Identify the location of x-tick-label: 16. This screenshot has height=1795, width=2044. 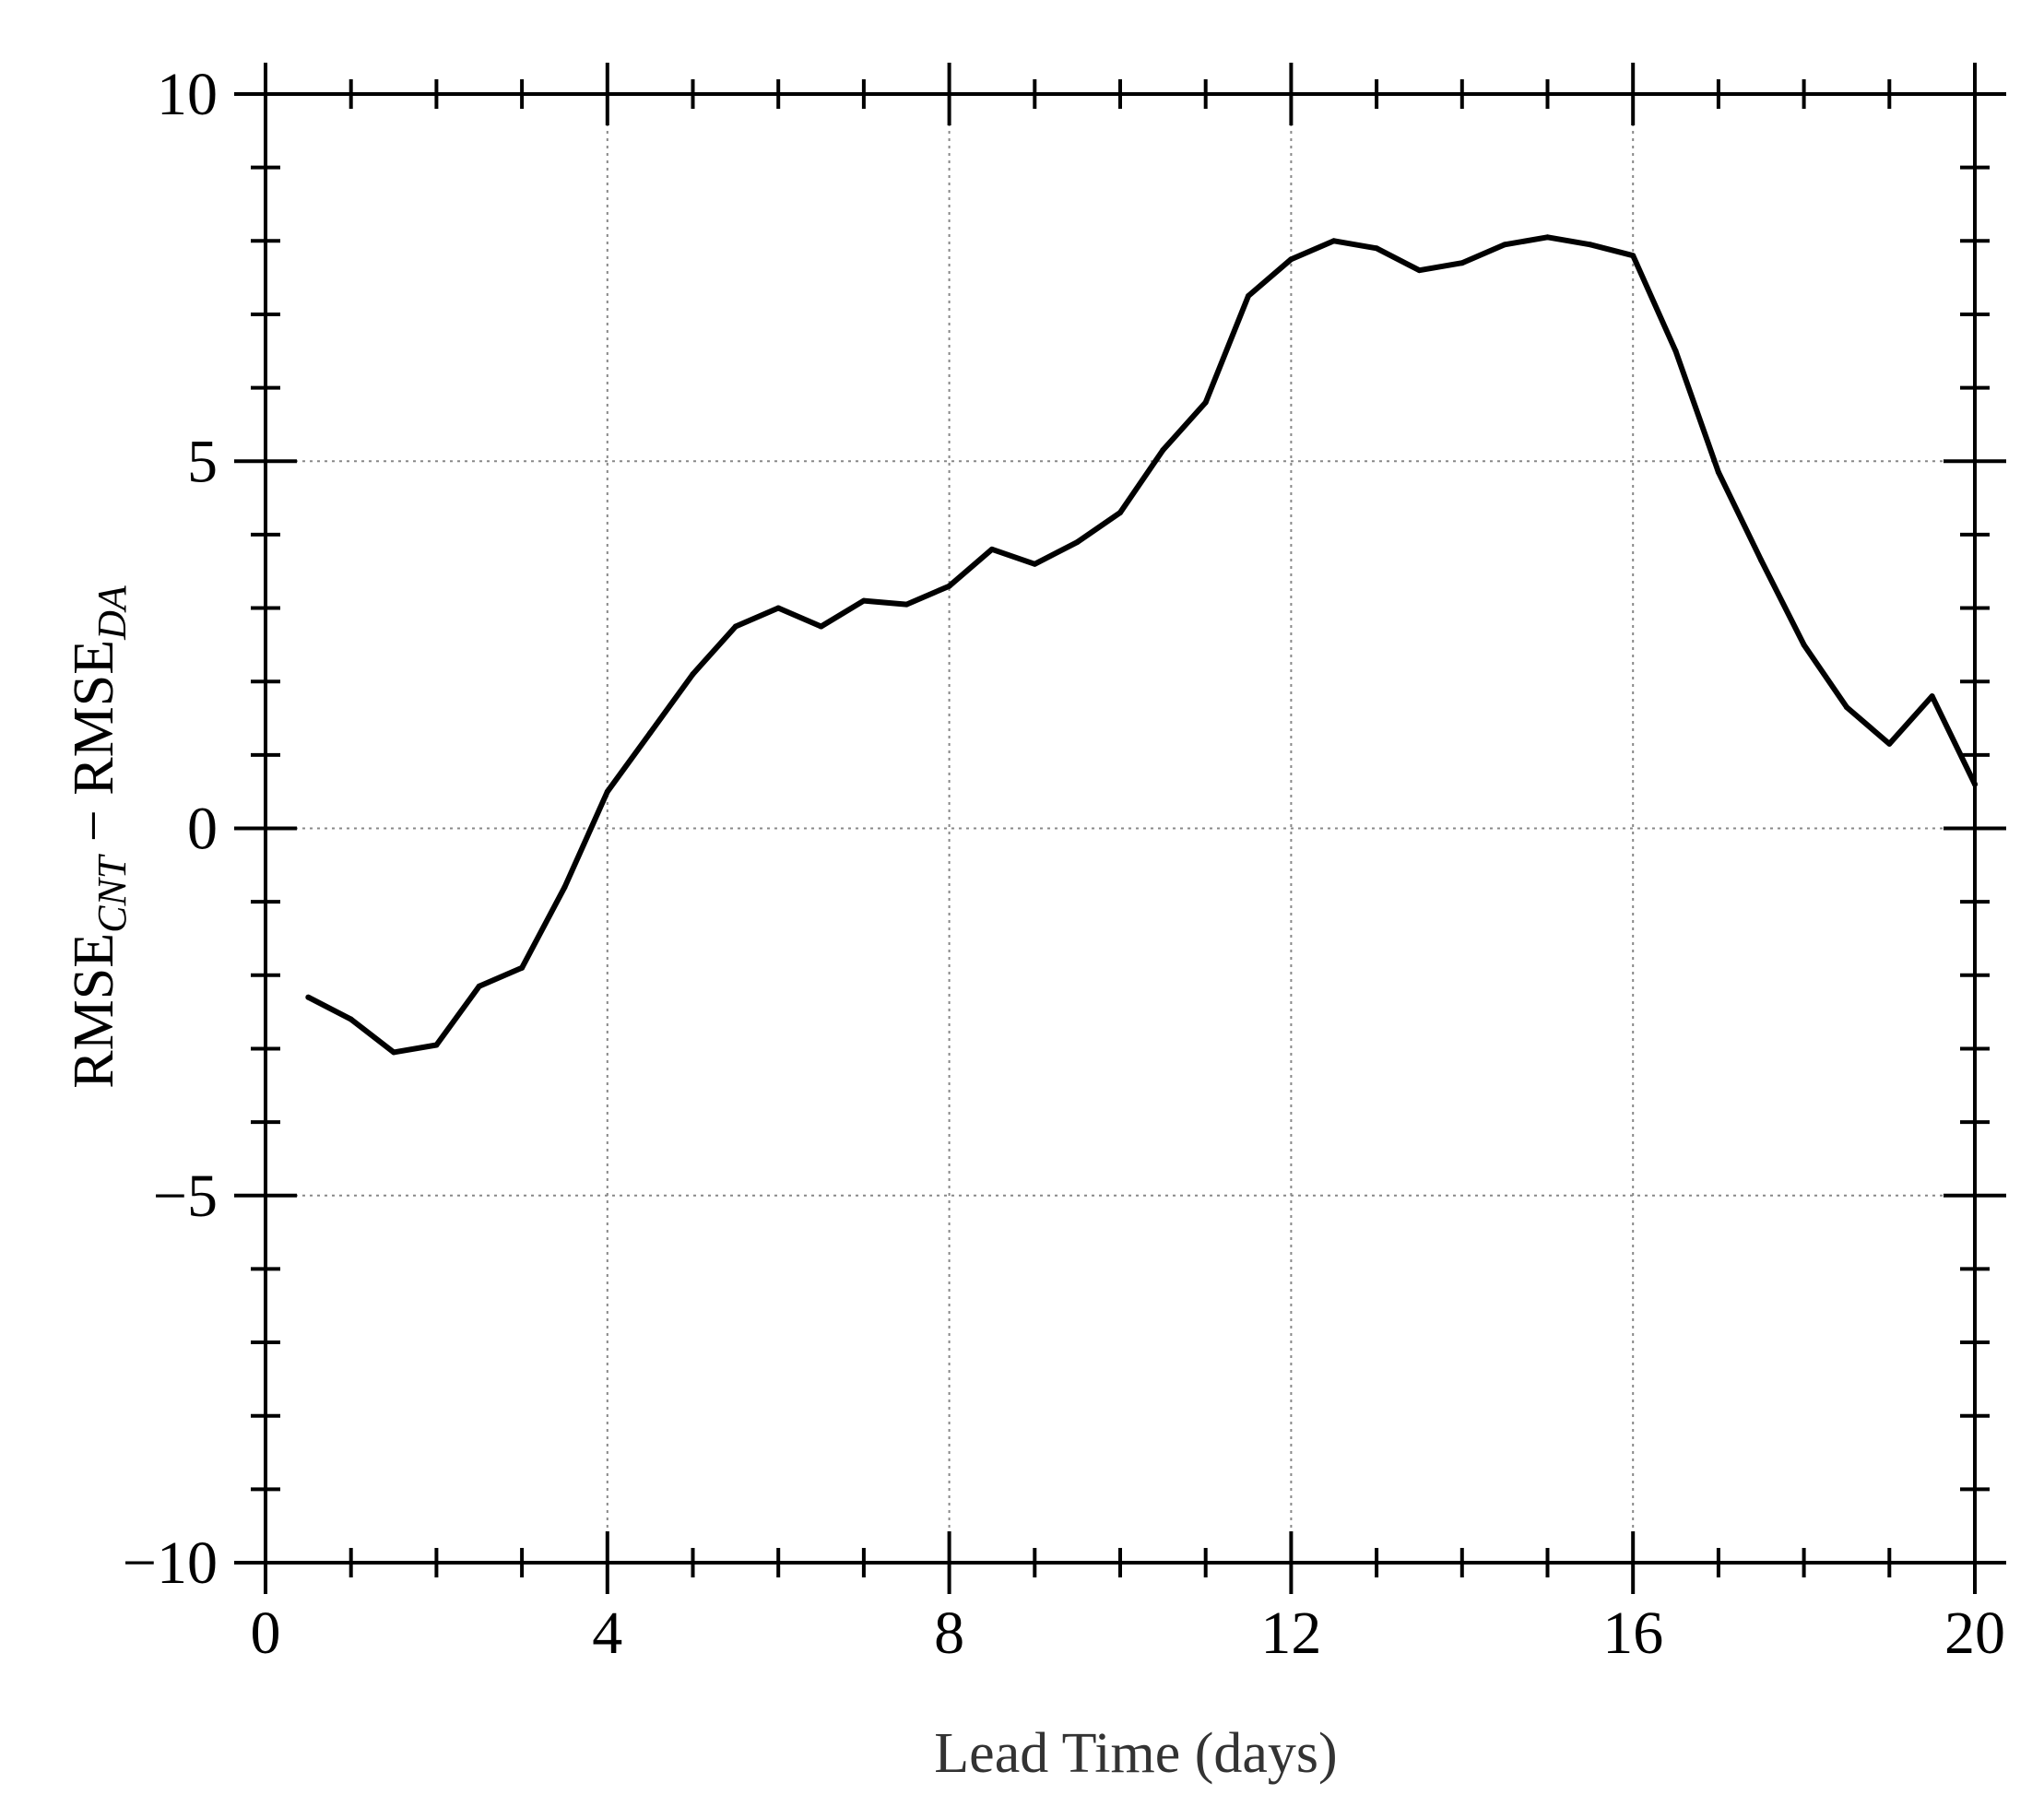
(1632, 1634).